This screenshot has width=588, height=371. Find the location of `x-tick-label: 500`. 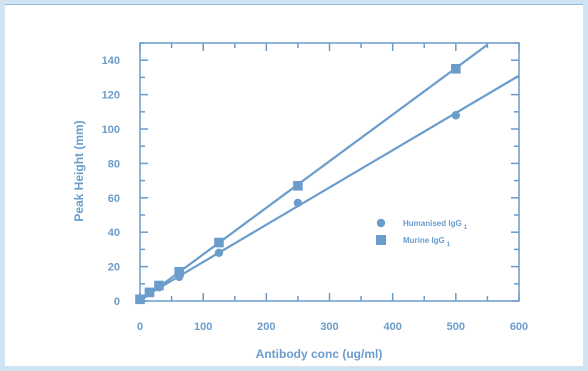

x-tick-label: 500 is located at coordinates (456, 327).